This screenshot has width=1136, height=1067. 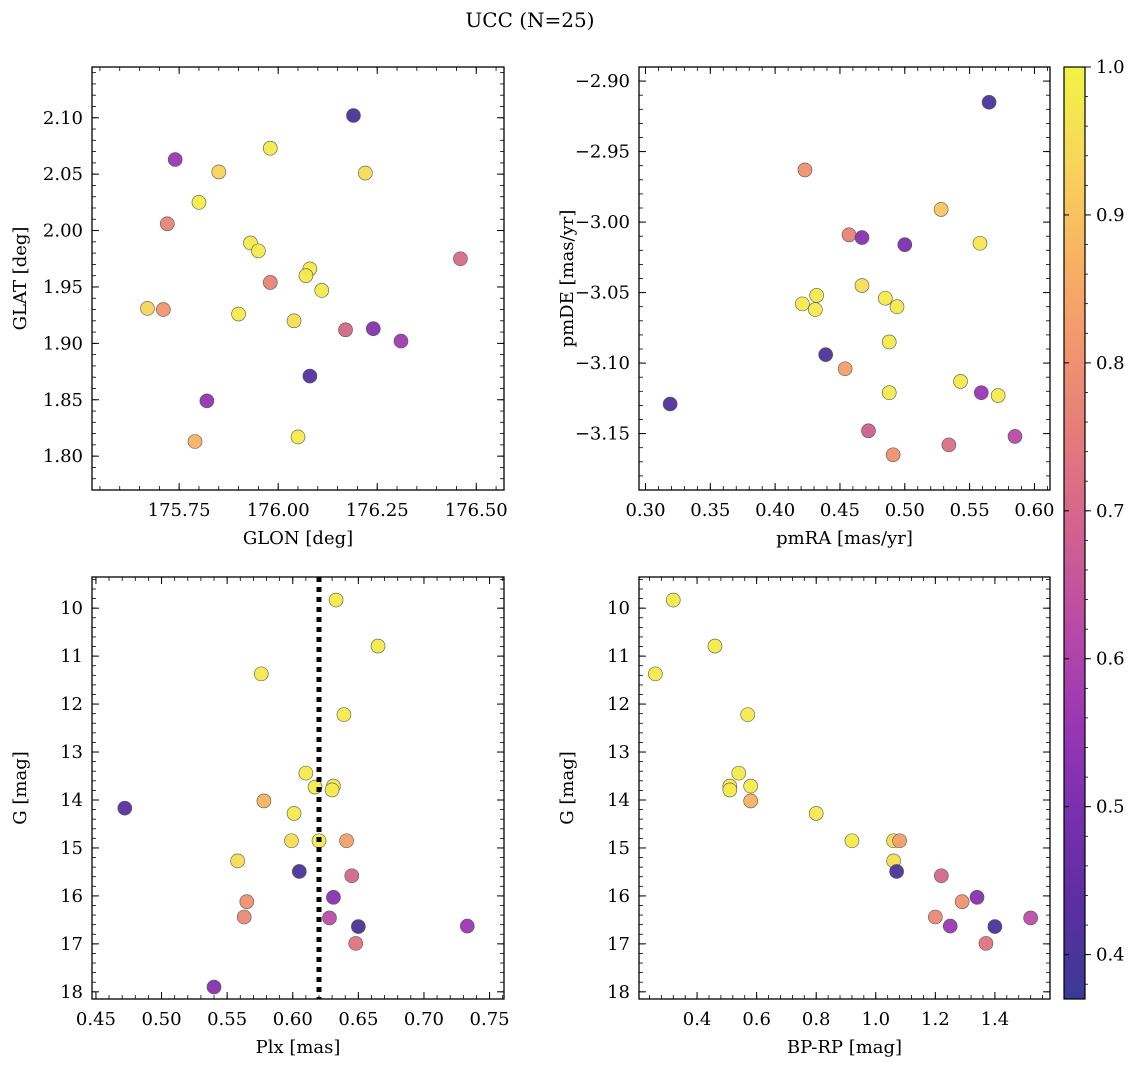 What do you see at coordinates (935, 1019) in the screenshot?
I see `x-tick-label: 1.2` at bounding box center [935, 1019].